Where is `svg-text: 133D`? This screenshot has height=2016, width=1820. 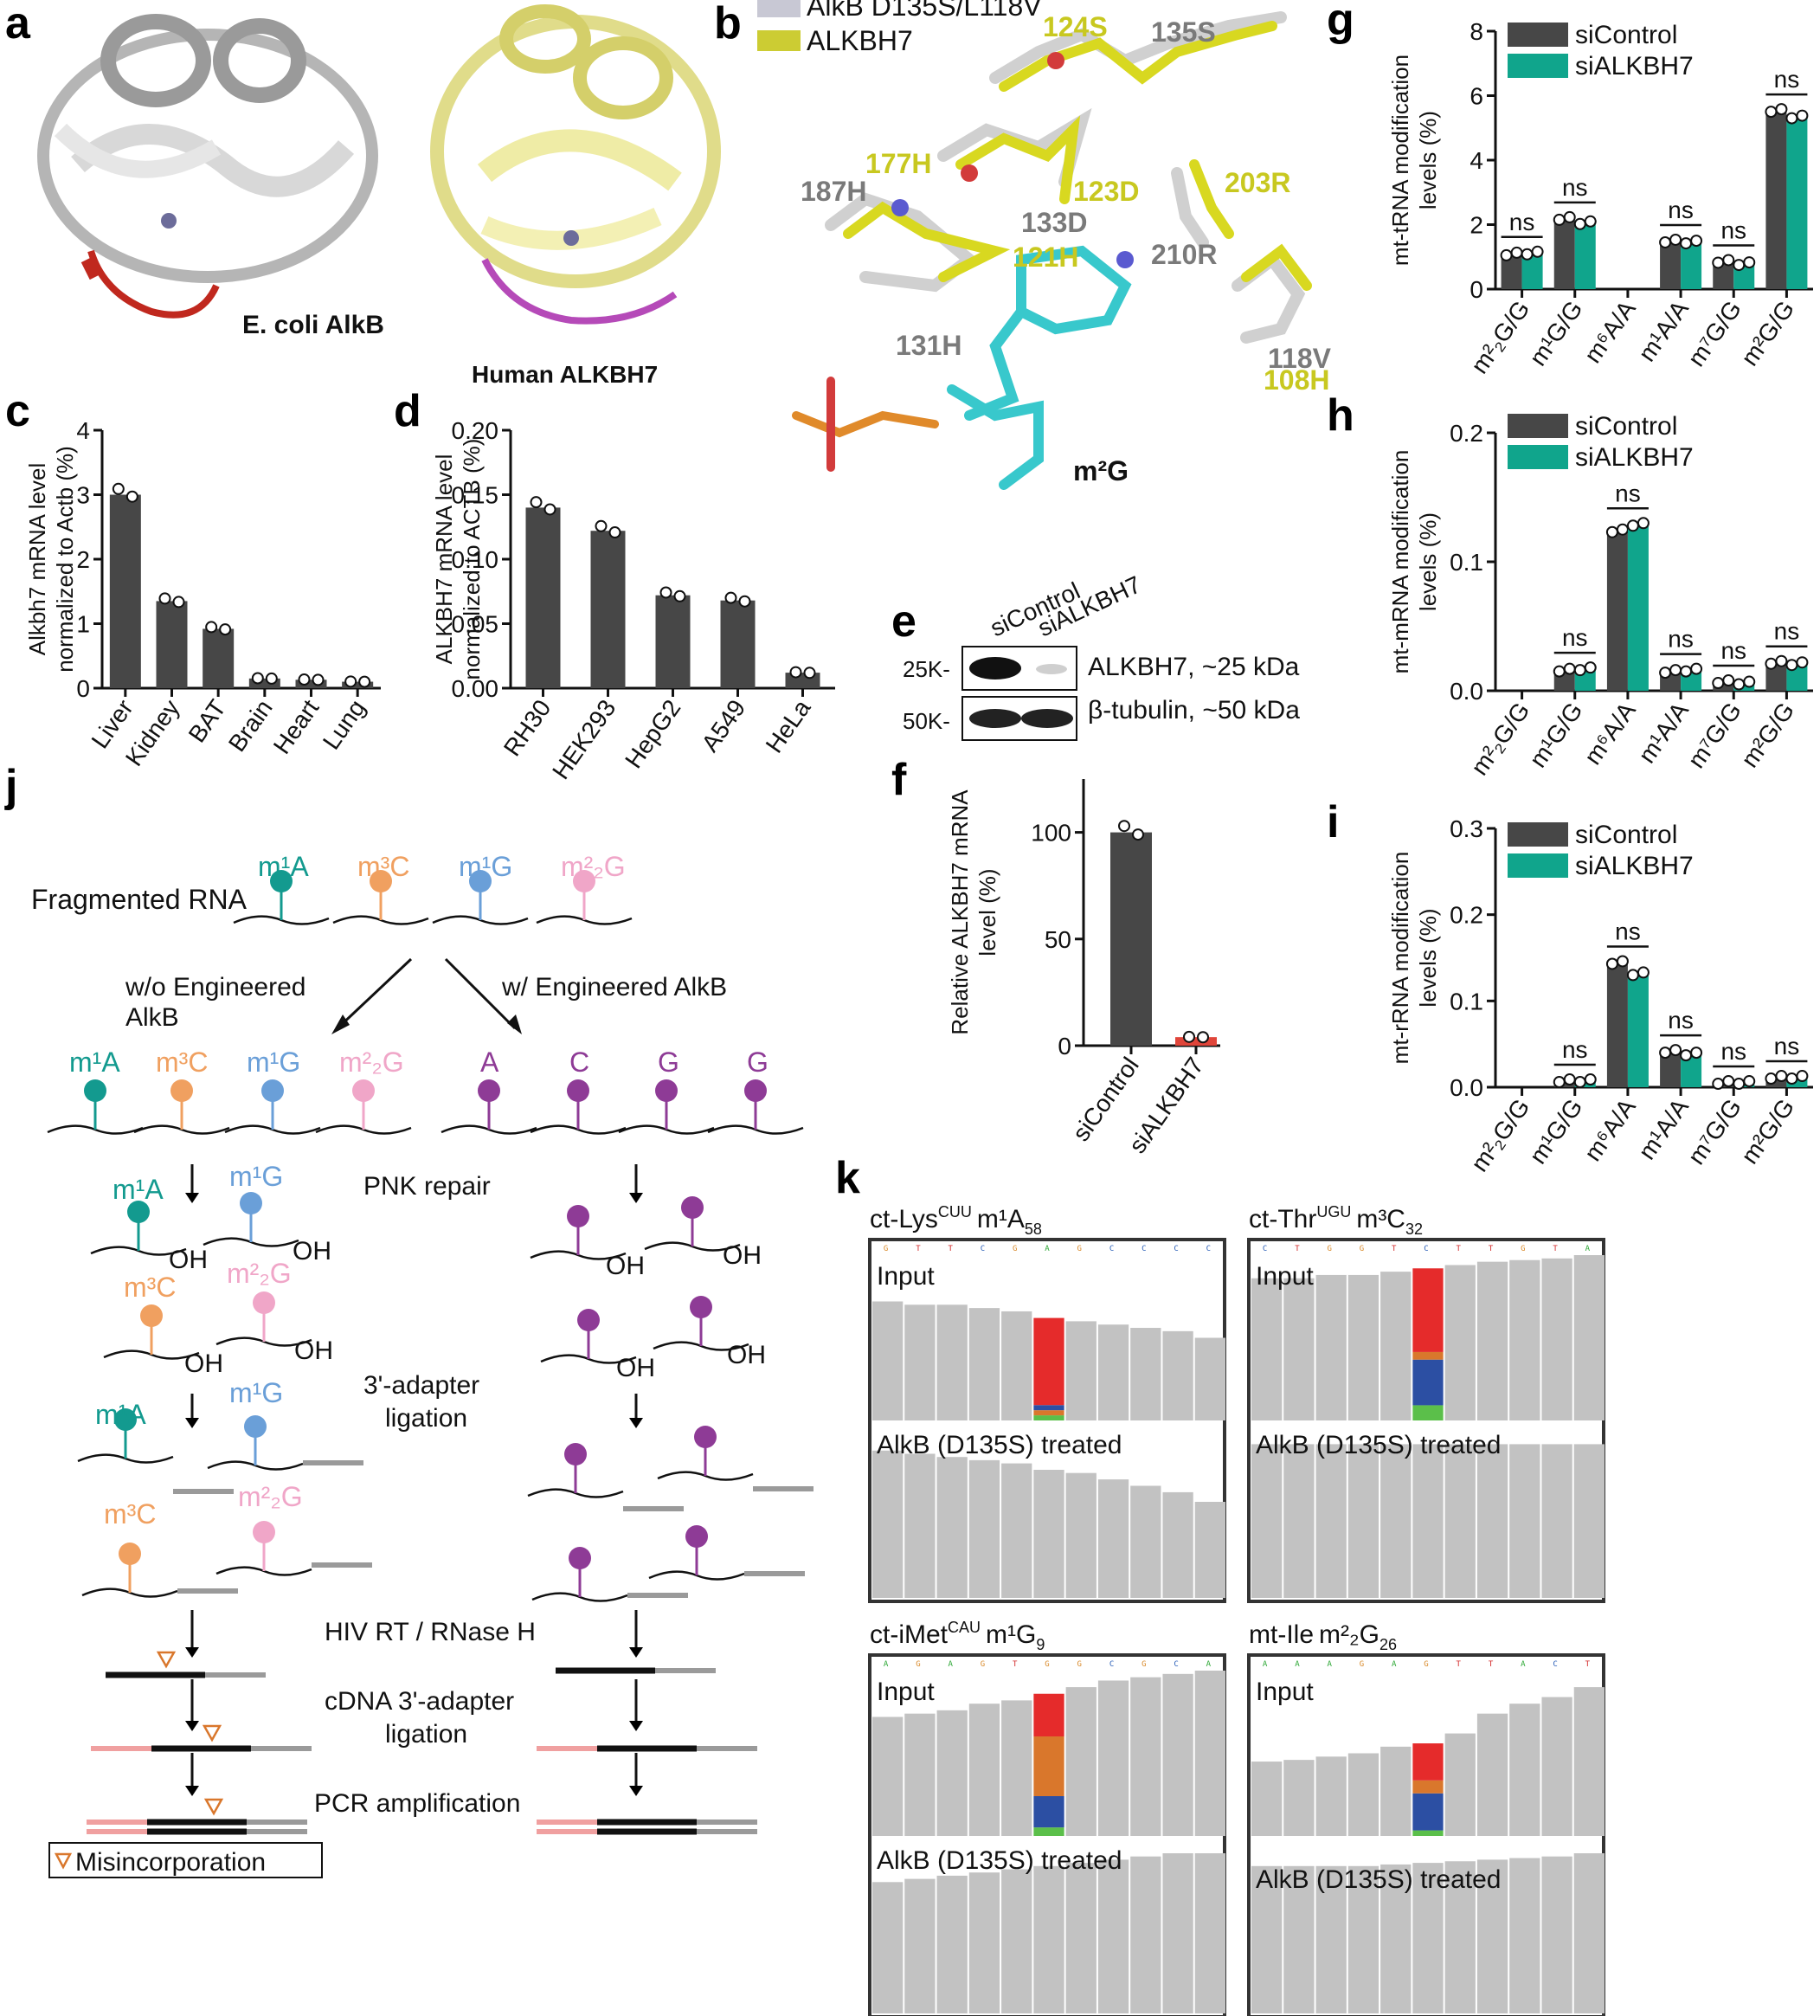
svg-text: 133D is located at coordinates (1054, 223).